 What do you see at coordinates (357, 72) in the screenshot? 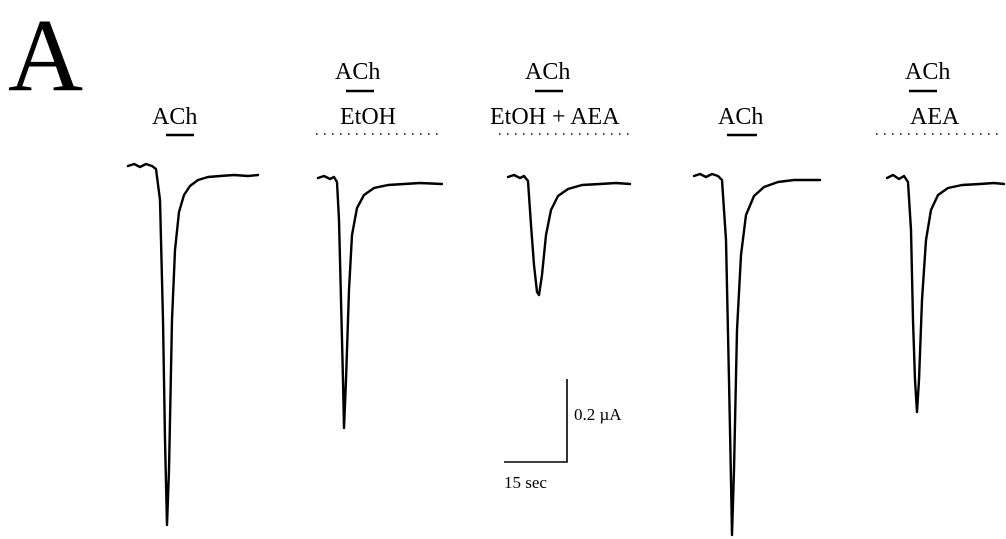
I see `trace-2-drug-label: ACh` at bounding box center [357, 72].